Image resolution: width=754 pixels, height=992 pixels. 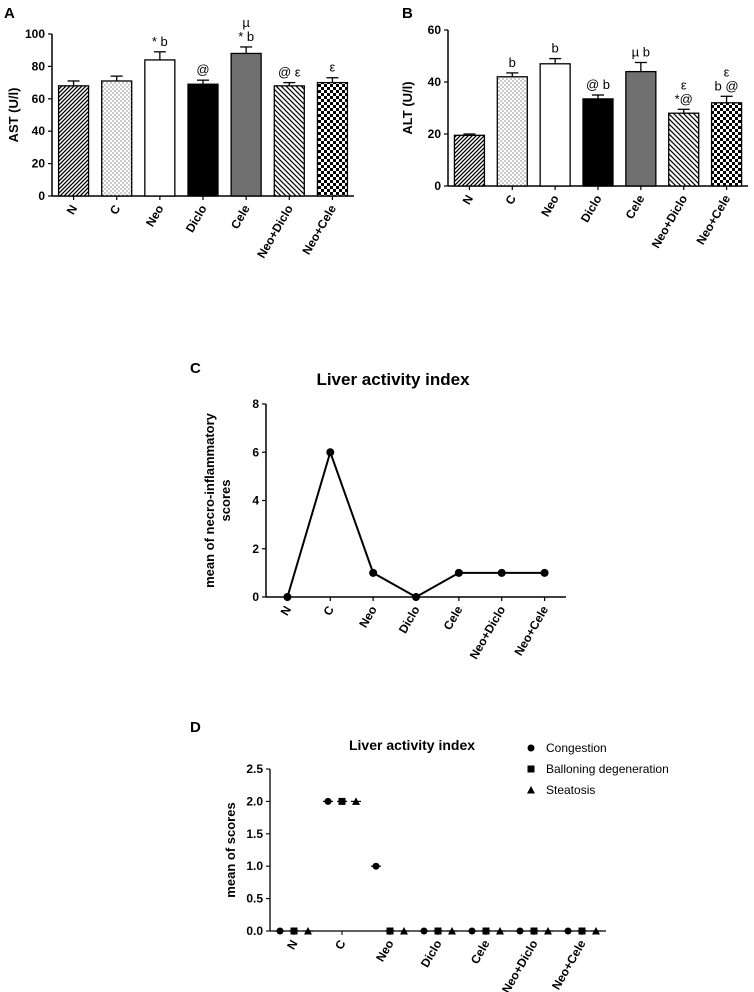 What do you see at coordinates (246, 22) in the screenshot?
I see `significance-label: µ` at bounding box center [246, 22].